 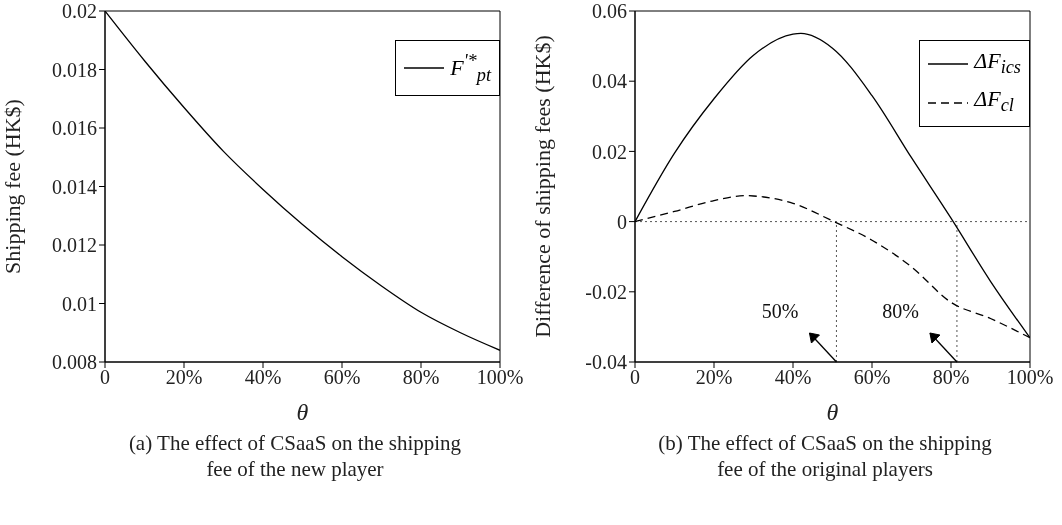 What do you see at coordinates (994, 101) in the screenshot?
I see `legend-label: ΔF$_{cl}$` at bounding box center [994, 101].